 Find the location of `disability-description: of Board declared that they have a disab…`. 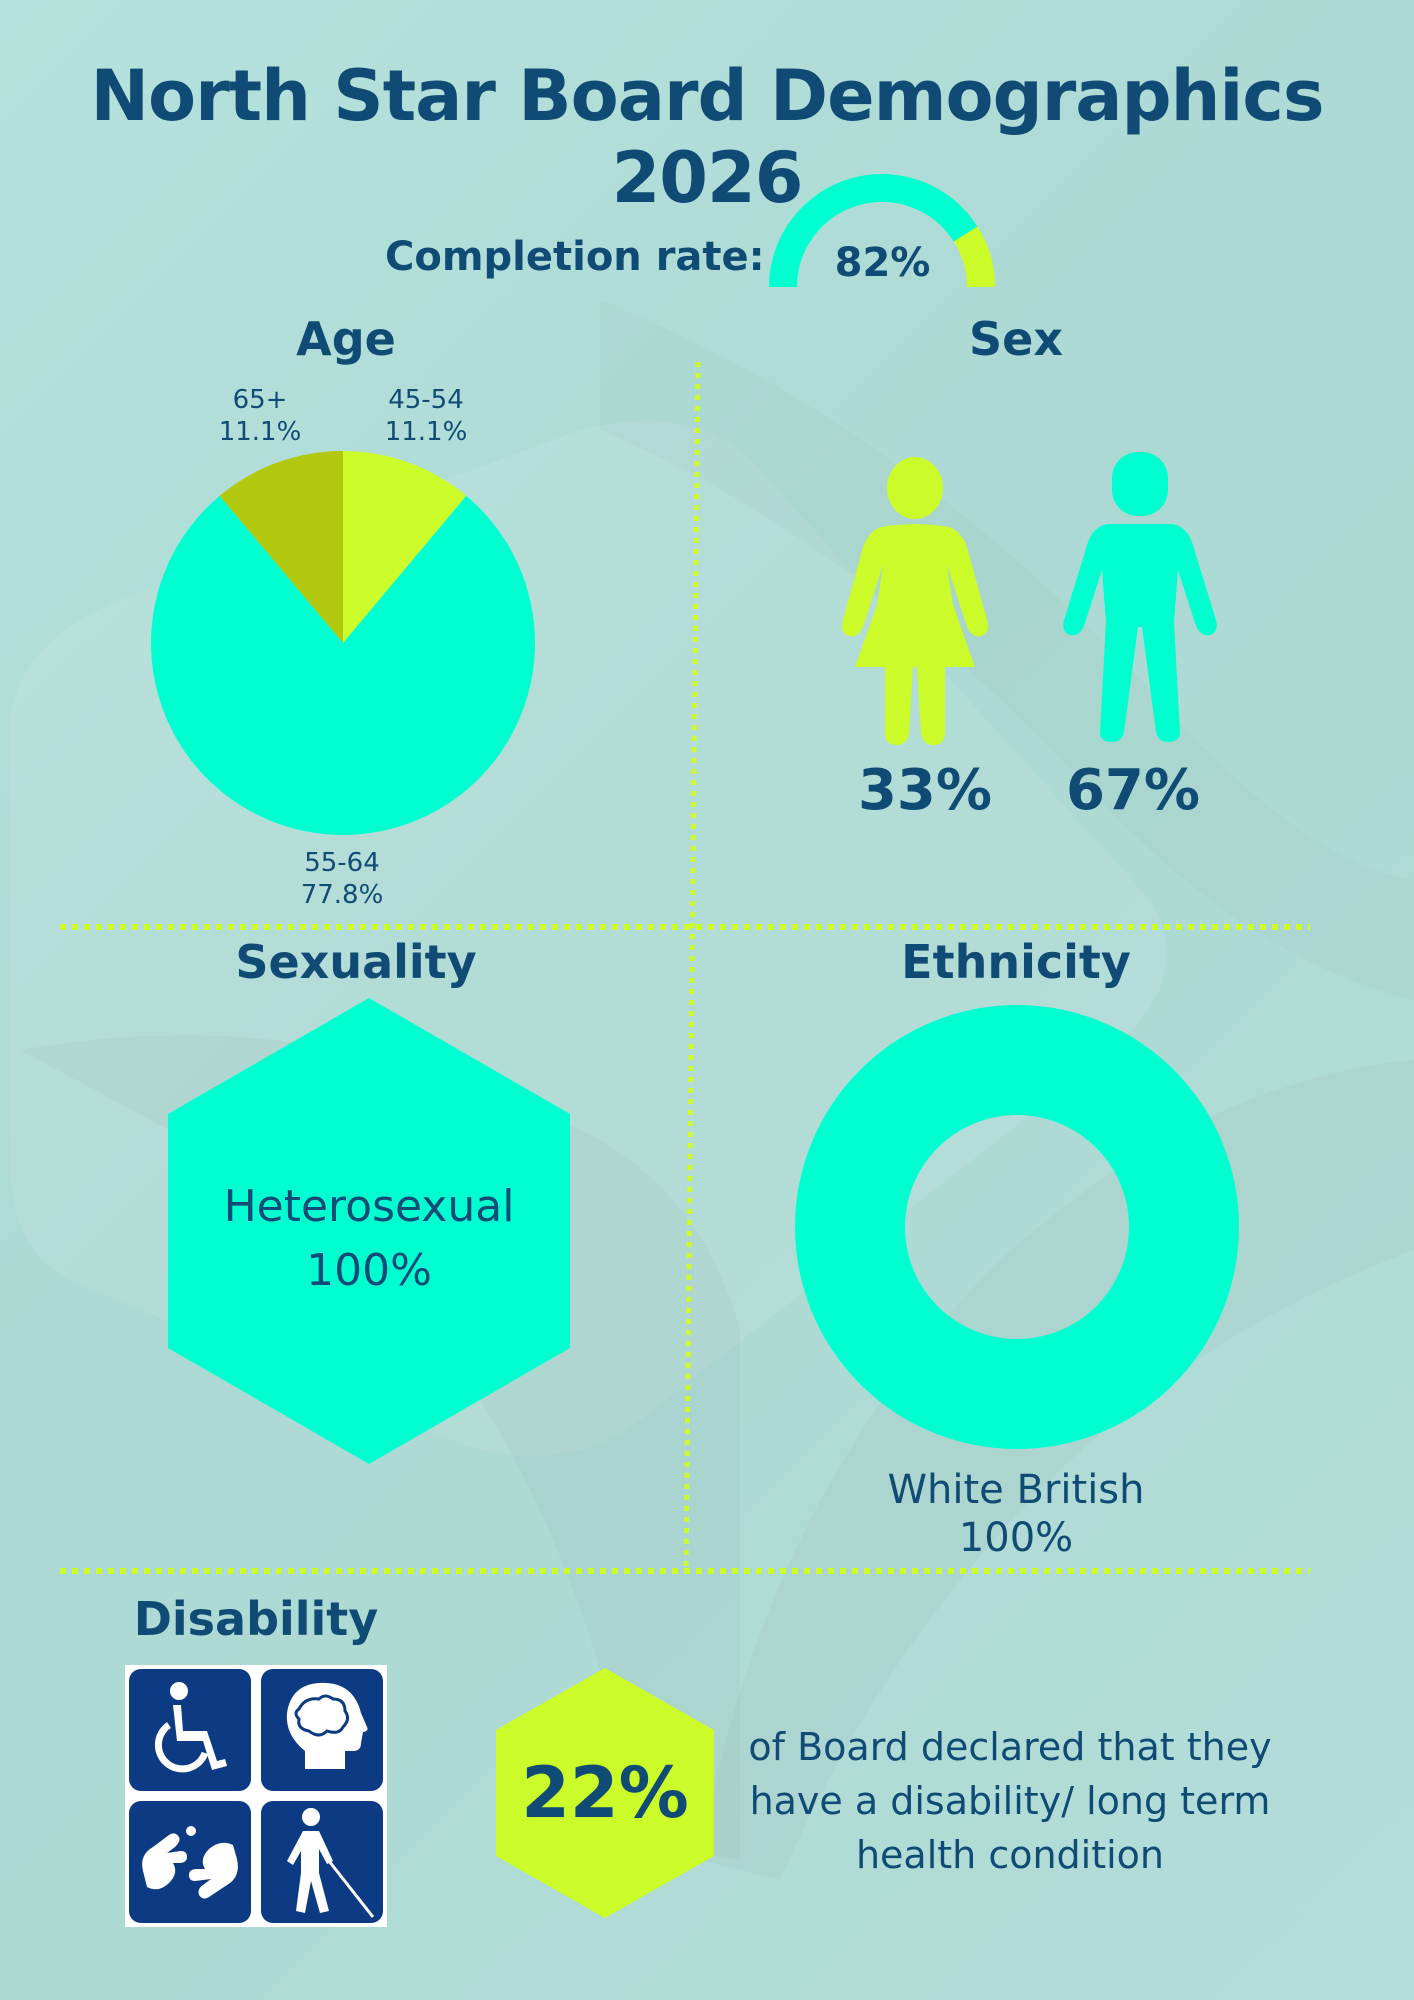

disability-description: of Board declared that they have a disab… is located at coordinates (1010, 1801).